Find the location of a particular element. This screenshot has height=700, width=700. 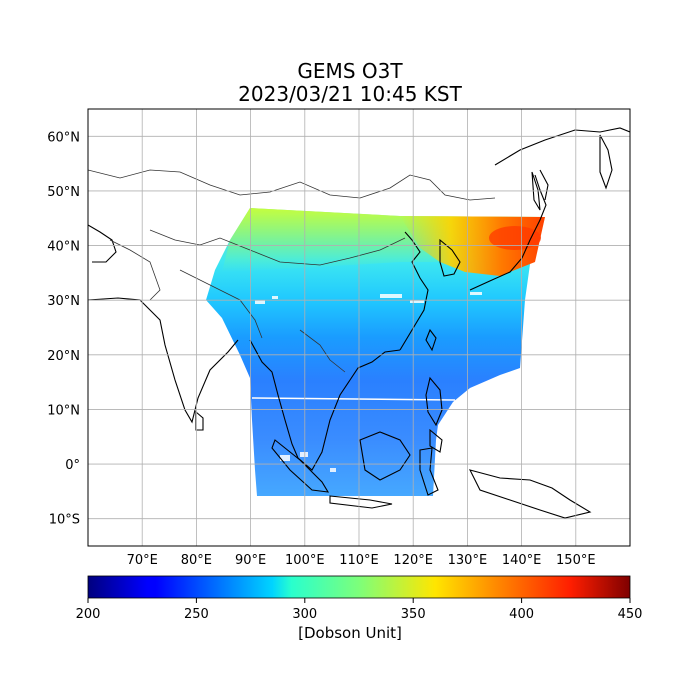

latitude-tick-labels: 60°N 50°N 40°N 30°N 20°N 10°N 0° 10°S is located at coordinates (63, 328).